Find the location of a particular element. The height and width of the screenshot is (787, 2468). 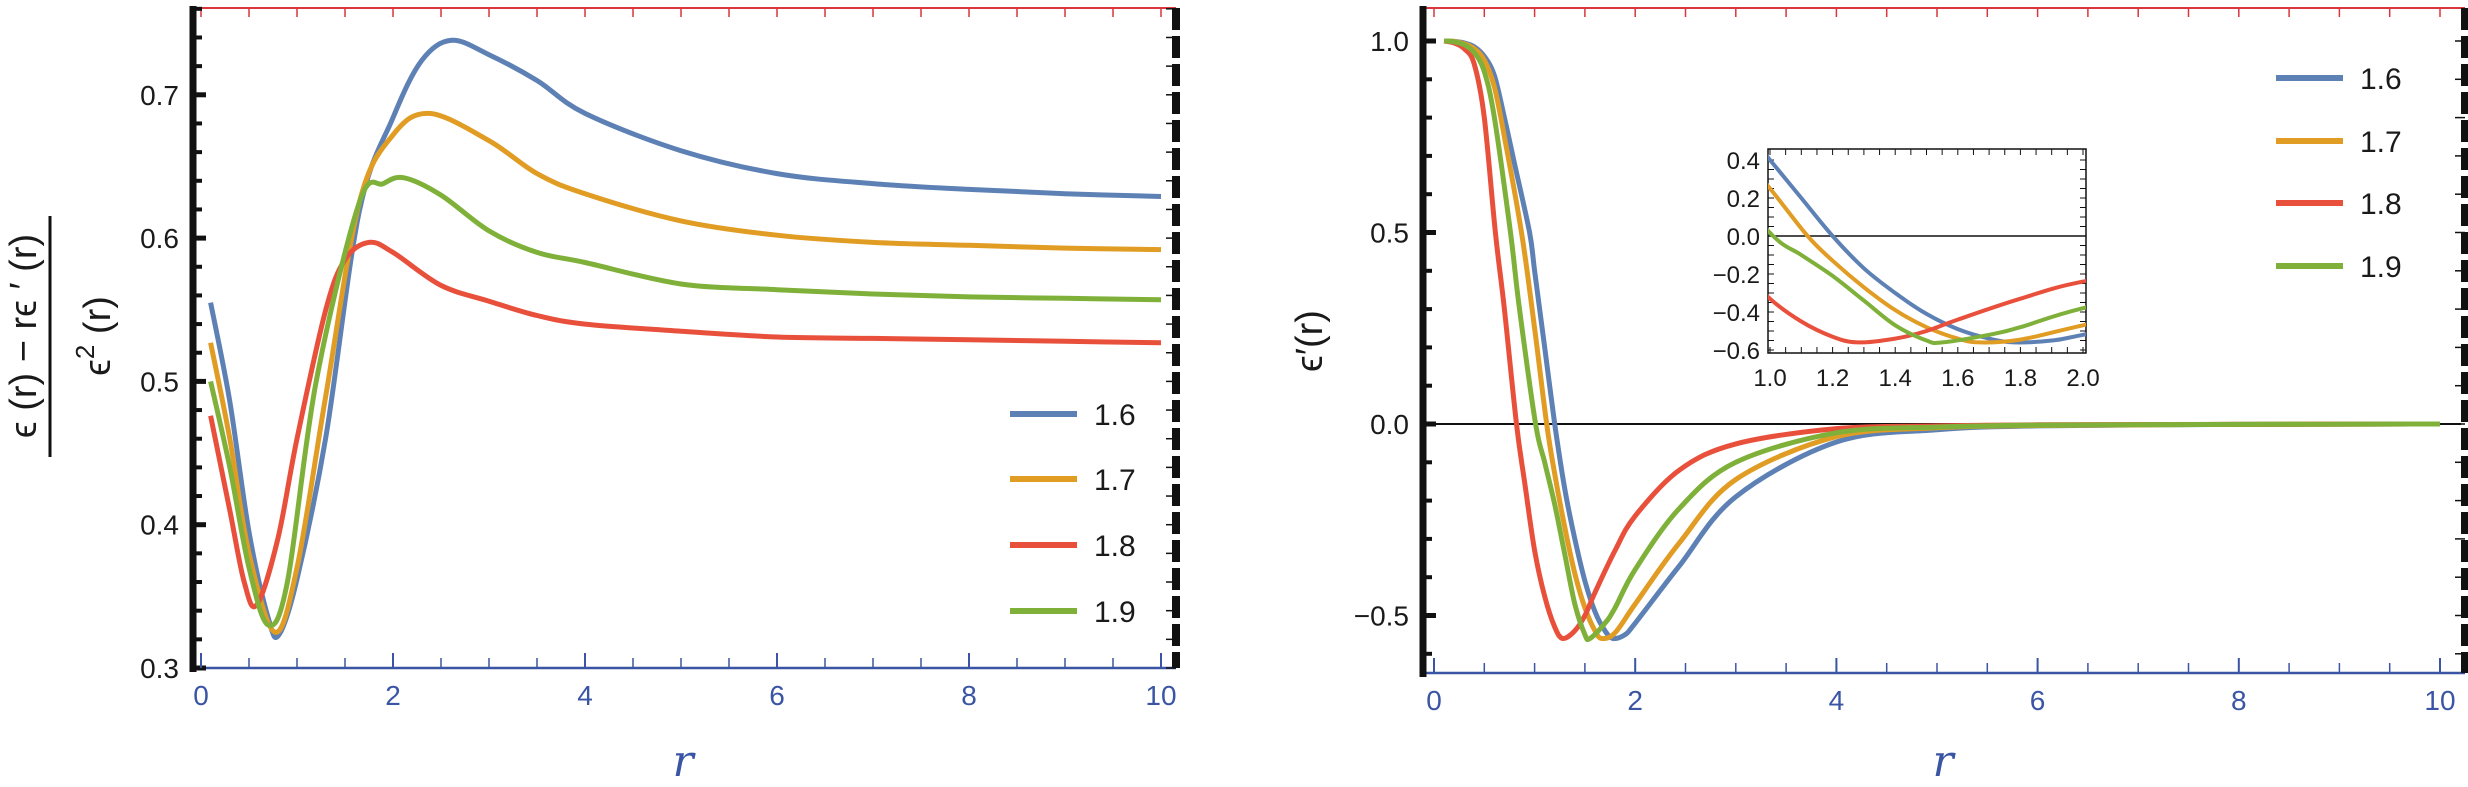

inset-y-tick-label: −0.6 is located at coordinates (1736, 351).